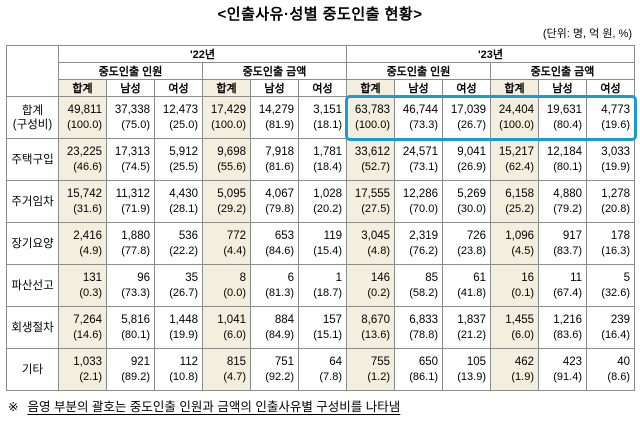  I want to click on data-cell: 9,698 (55.6), so click(226, 159).